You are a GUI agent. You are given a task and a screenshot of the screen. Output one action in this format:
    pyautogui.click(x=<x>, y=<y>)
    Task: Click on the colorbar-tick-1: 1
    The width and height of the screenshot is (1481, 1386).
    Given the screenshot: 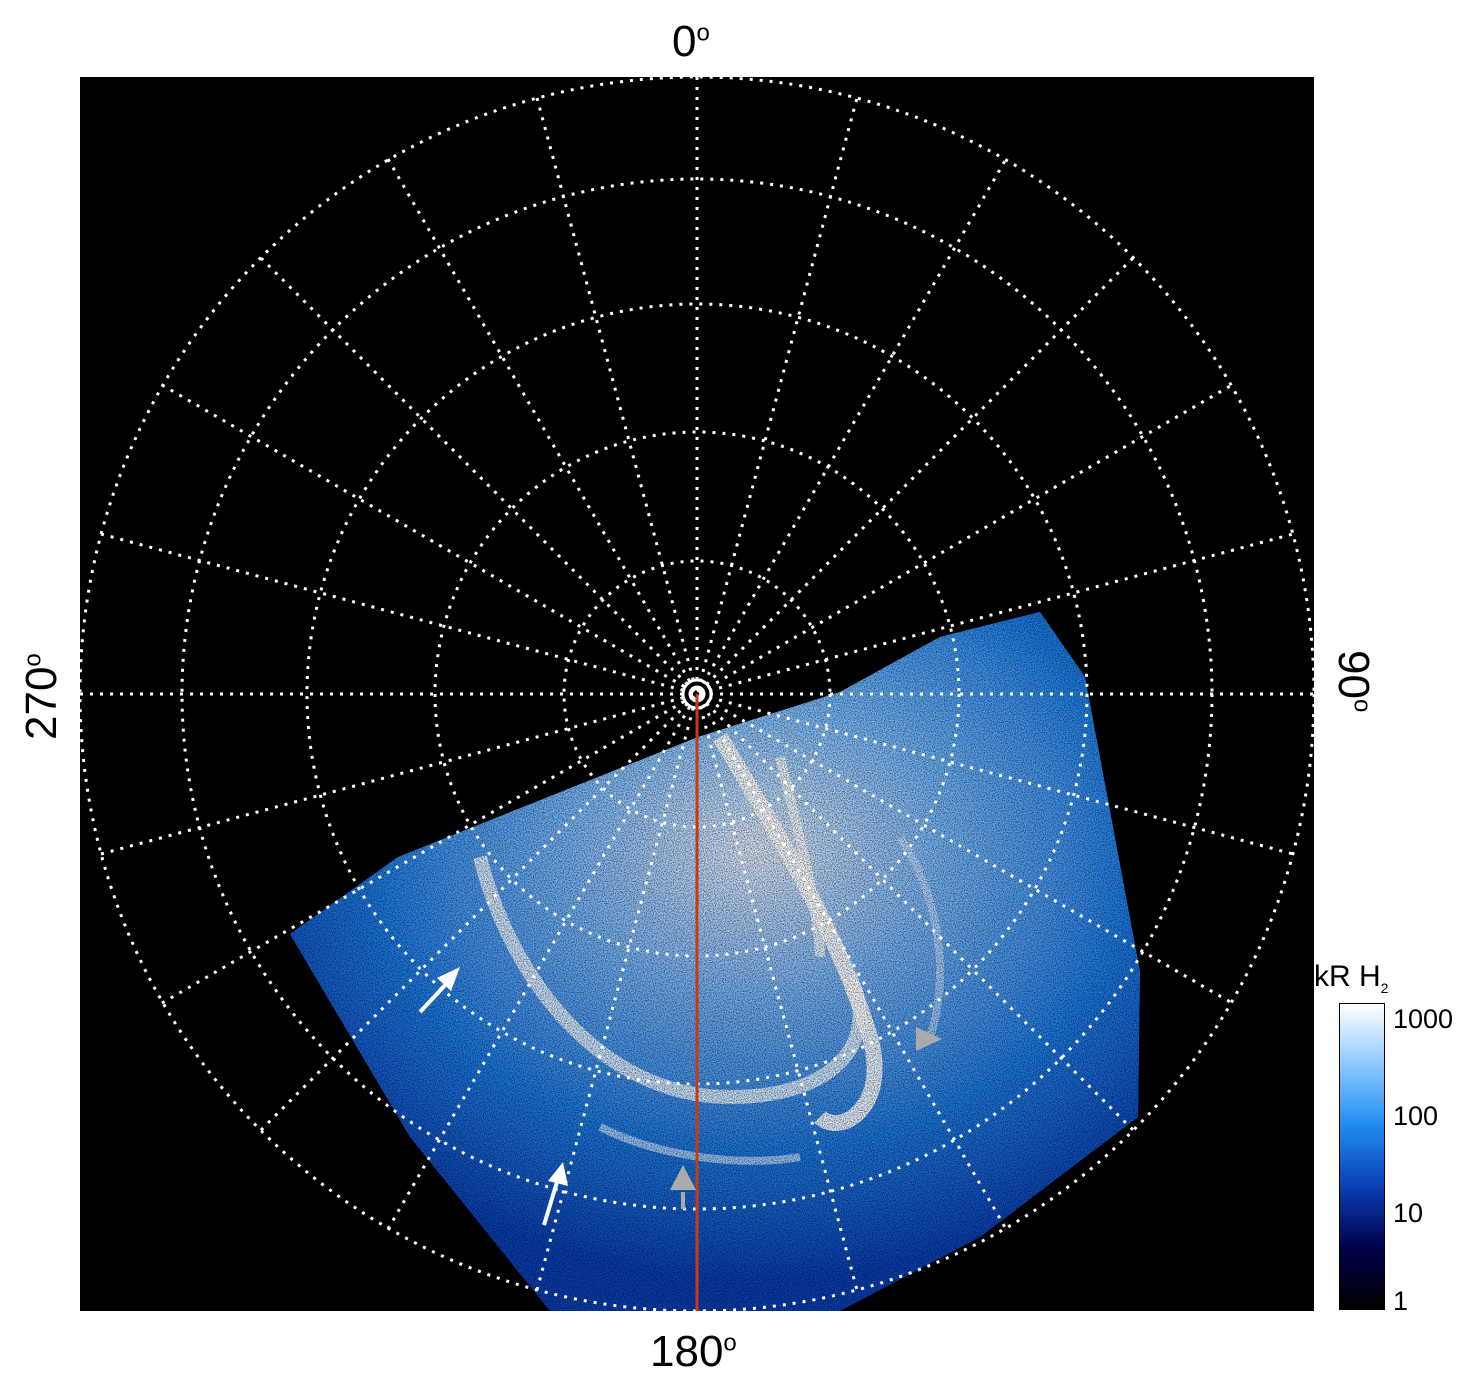 What is the action you would take?
    pyautogui.click(x=1401, y=1301)
    